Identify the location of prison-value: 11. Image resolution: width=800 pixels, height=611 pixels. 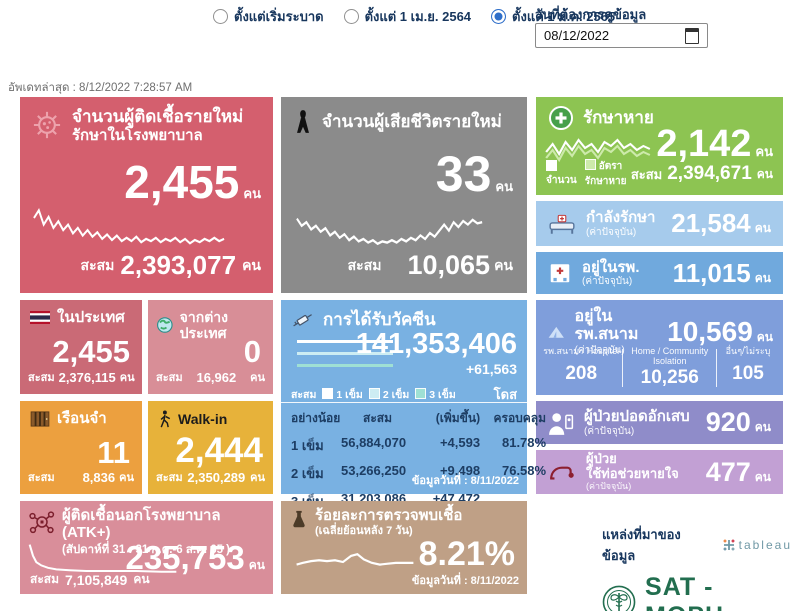
(113, 452).